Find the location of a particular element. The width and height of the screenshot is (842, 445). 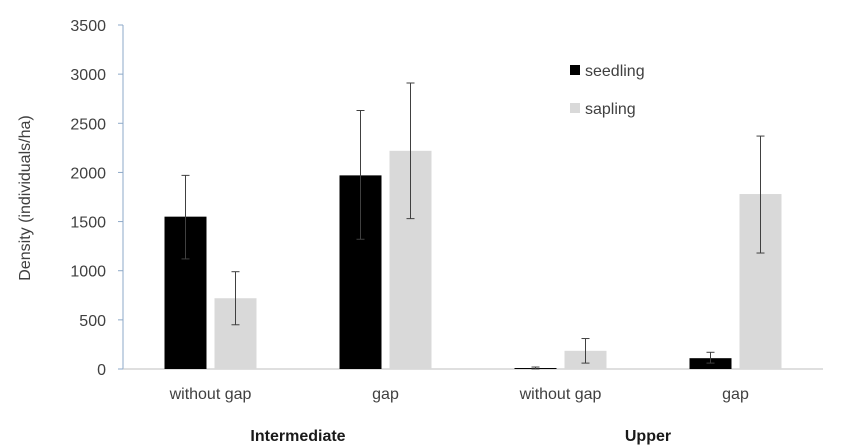

y-tick-labels: 0 500 1000 1500 2000 2500 3000 3500 is located at coordinates (88, 198).